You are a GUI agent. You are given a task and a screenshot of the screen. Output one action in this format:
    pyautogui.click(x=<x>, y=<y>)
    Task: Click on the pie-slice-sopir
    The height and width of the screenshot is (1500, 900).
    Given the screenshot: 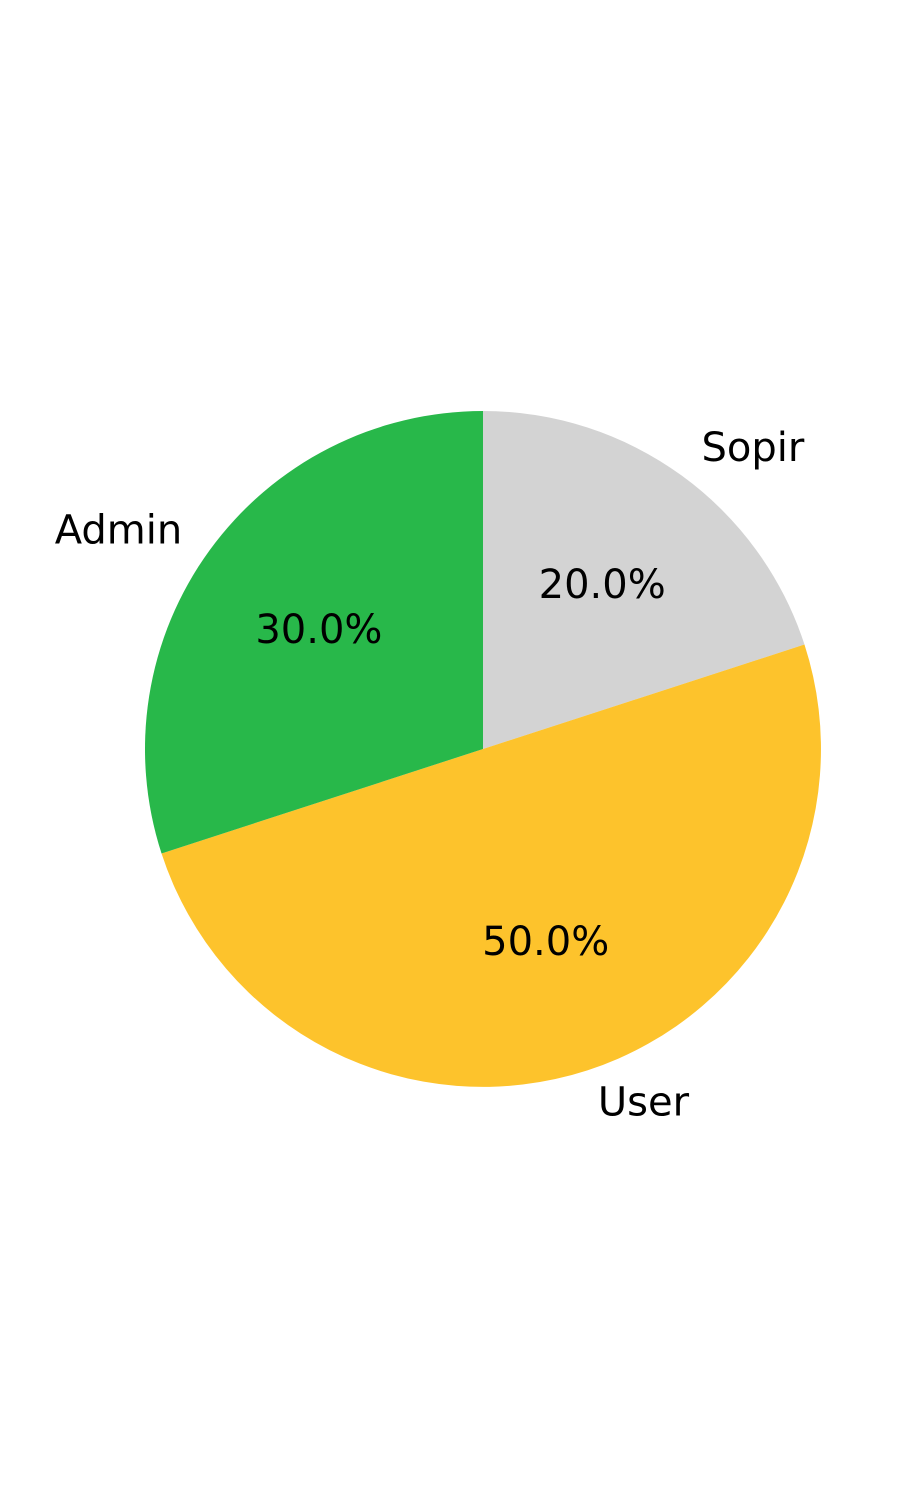 What is the action you would take?
    pyautogui.click(x=644, y=580)
    